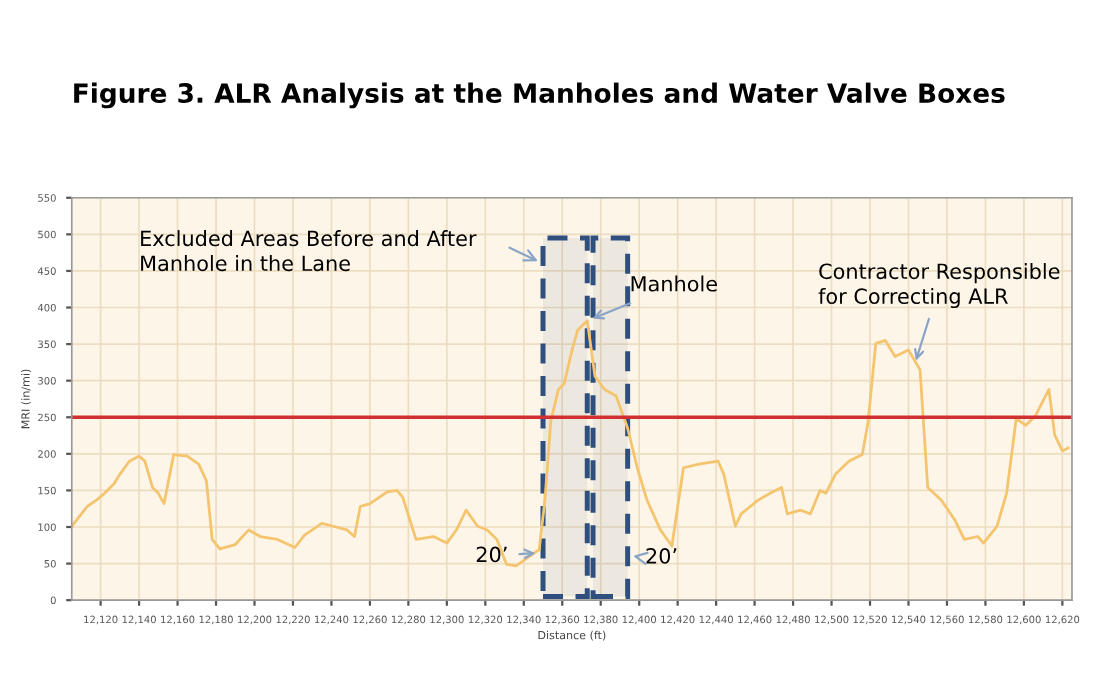 The image size is (1104, 682). Describe the element at coordinates (539, 95) in the screenshot. I see `chart-title: Figure 3. ALR Analysis at the Manholes and Water Valve Boxes` at that location.